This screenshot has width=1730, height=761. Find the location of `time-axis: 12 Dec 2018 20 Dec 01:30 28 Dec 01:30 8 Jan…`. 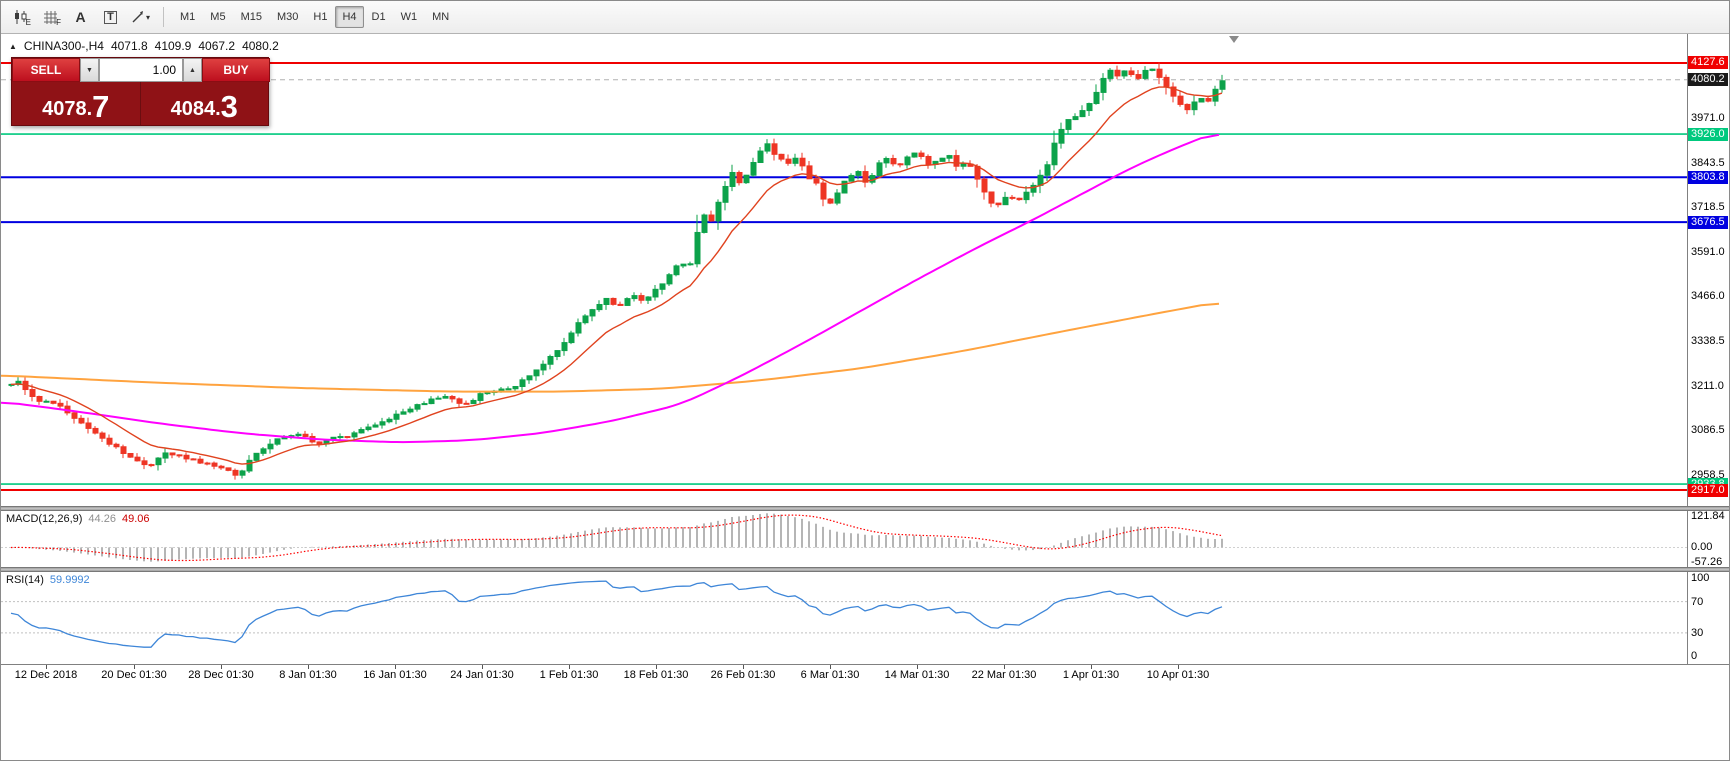

time-axis: 12 Dec 2018 20 Dec 01:30 28 Dec 01:30 8 Jan… is located at coordinates (865, 674).